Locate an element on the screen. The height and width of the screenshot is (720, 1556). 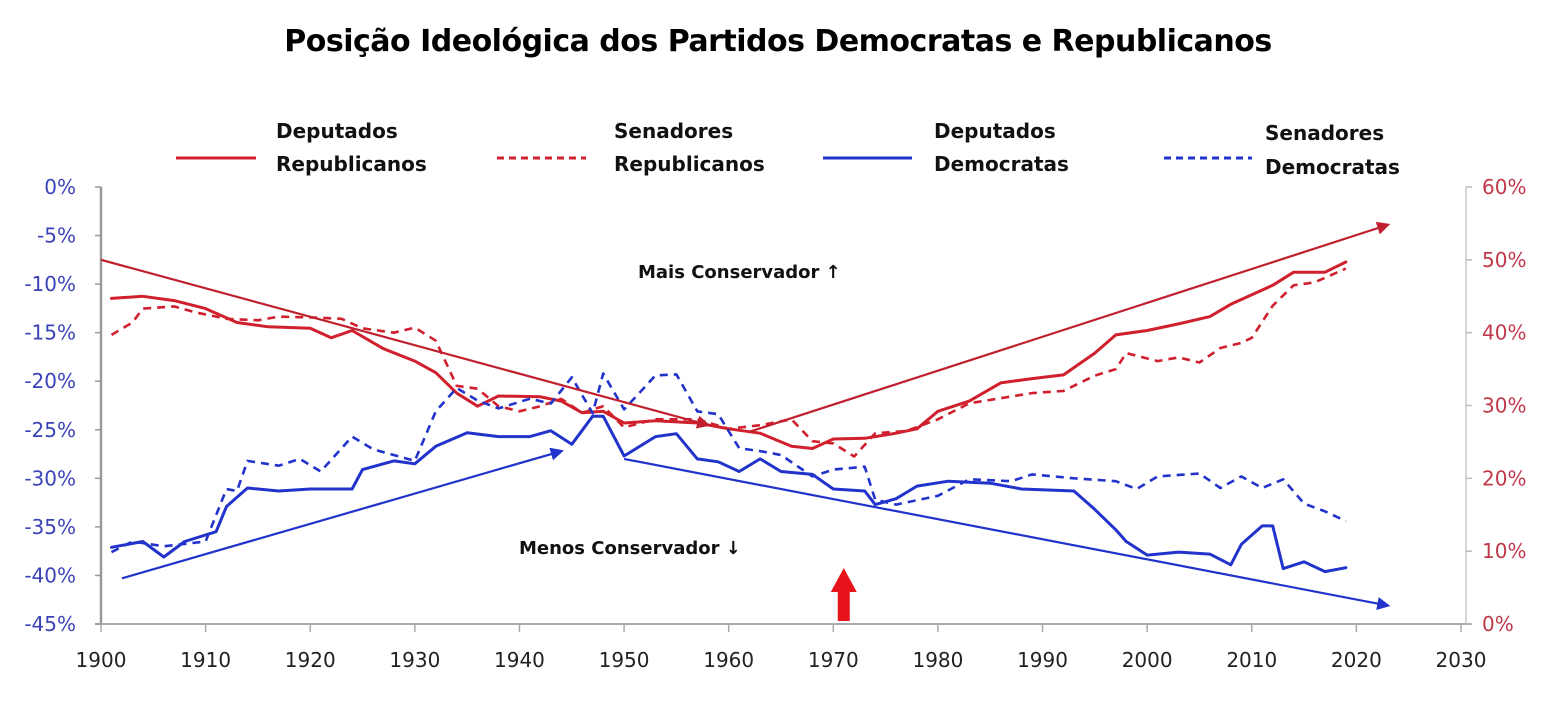
x-tick-label: 1990 is located at coordinates (1042, 660).